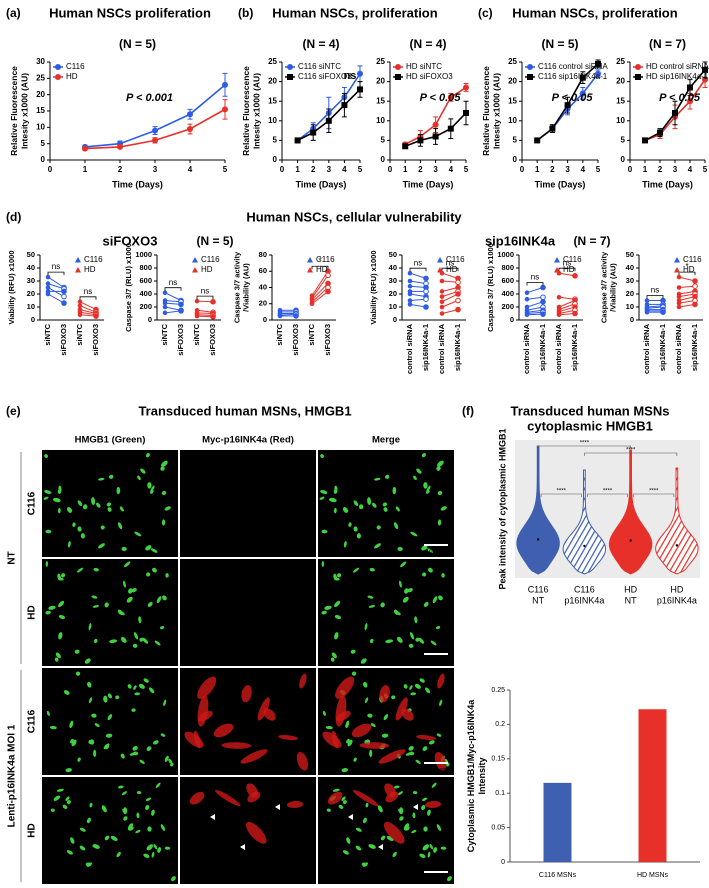 The image size is (709, 888). What do you see at coordinates (155, 169) in the screenshot?
I see `x-tick-label: 3` at bounding box center [155, 169].